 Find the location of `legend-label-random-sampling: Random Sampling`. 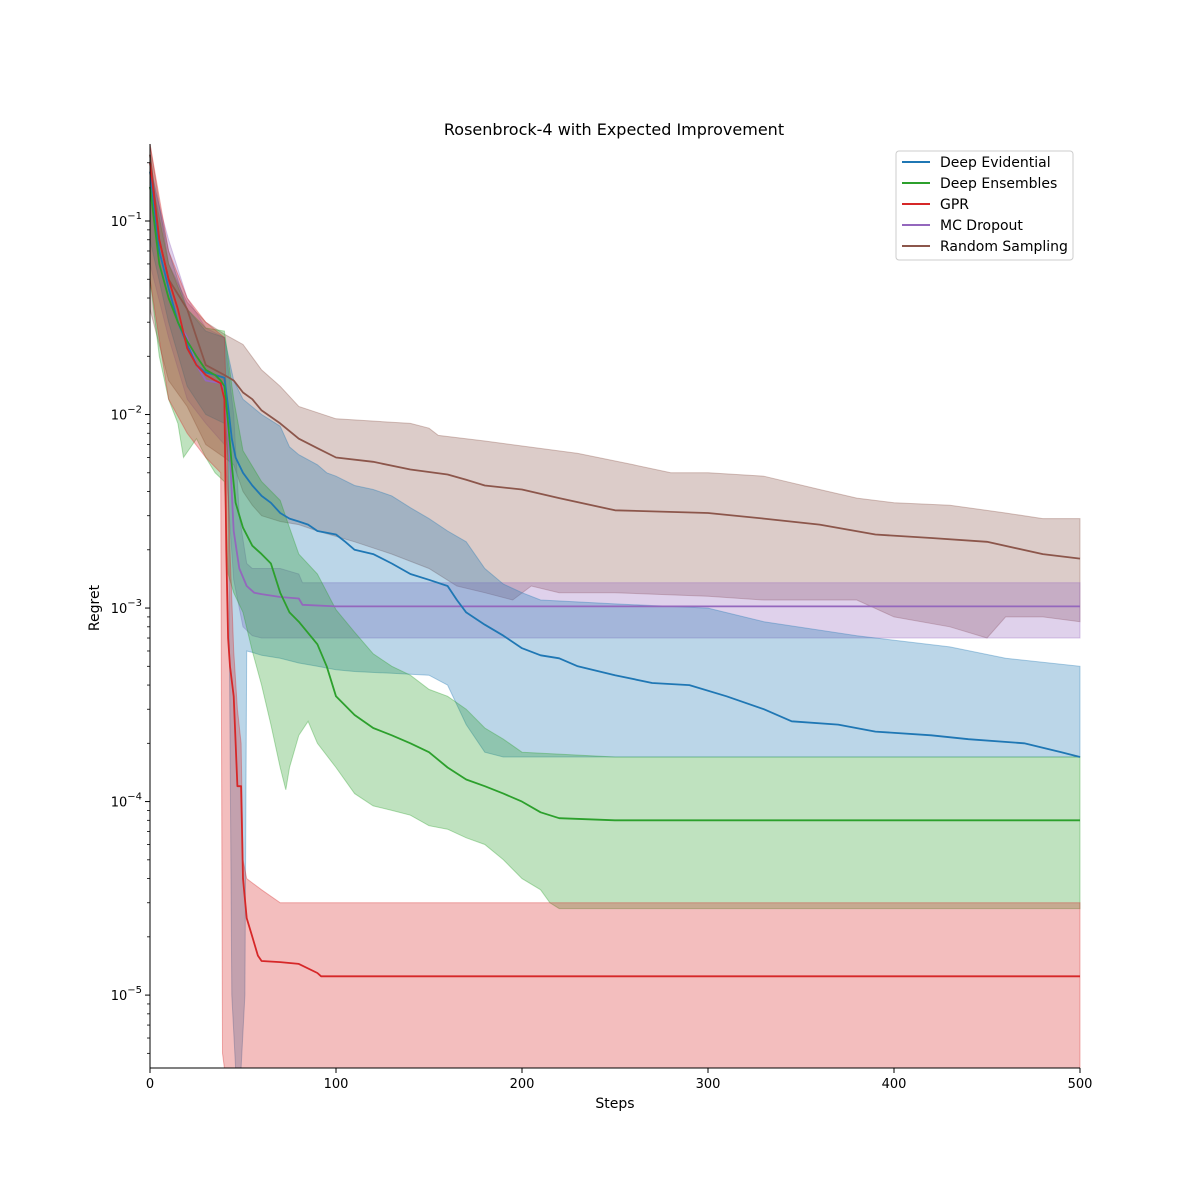

legend-label-random-sampling: Random Sampling is located at coordinates (1004, 247).